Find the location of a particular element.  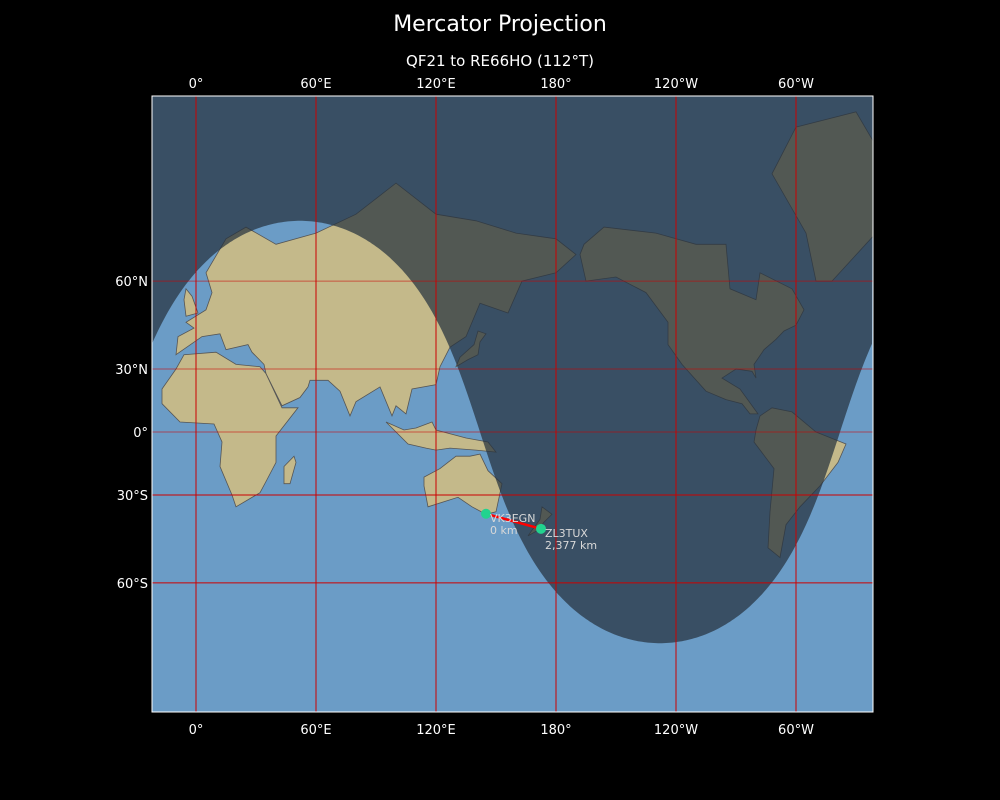

great-circle-path is located at coordinates (513, 521).